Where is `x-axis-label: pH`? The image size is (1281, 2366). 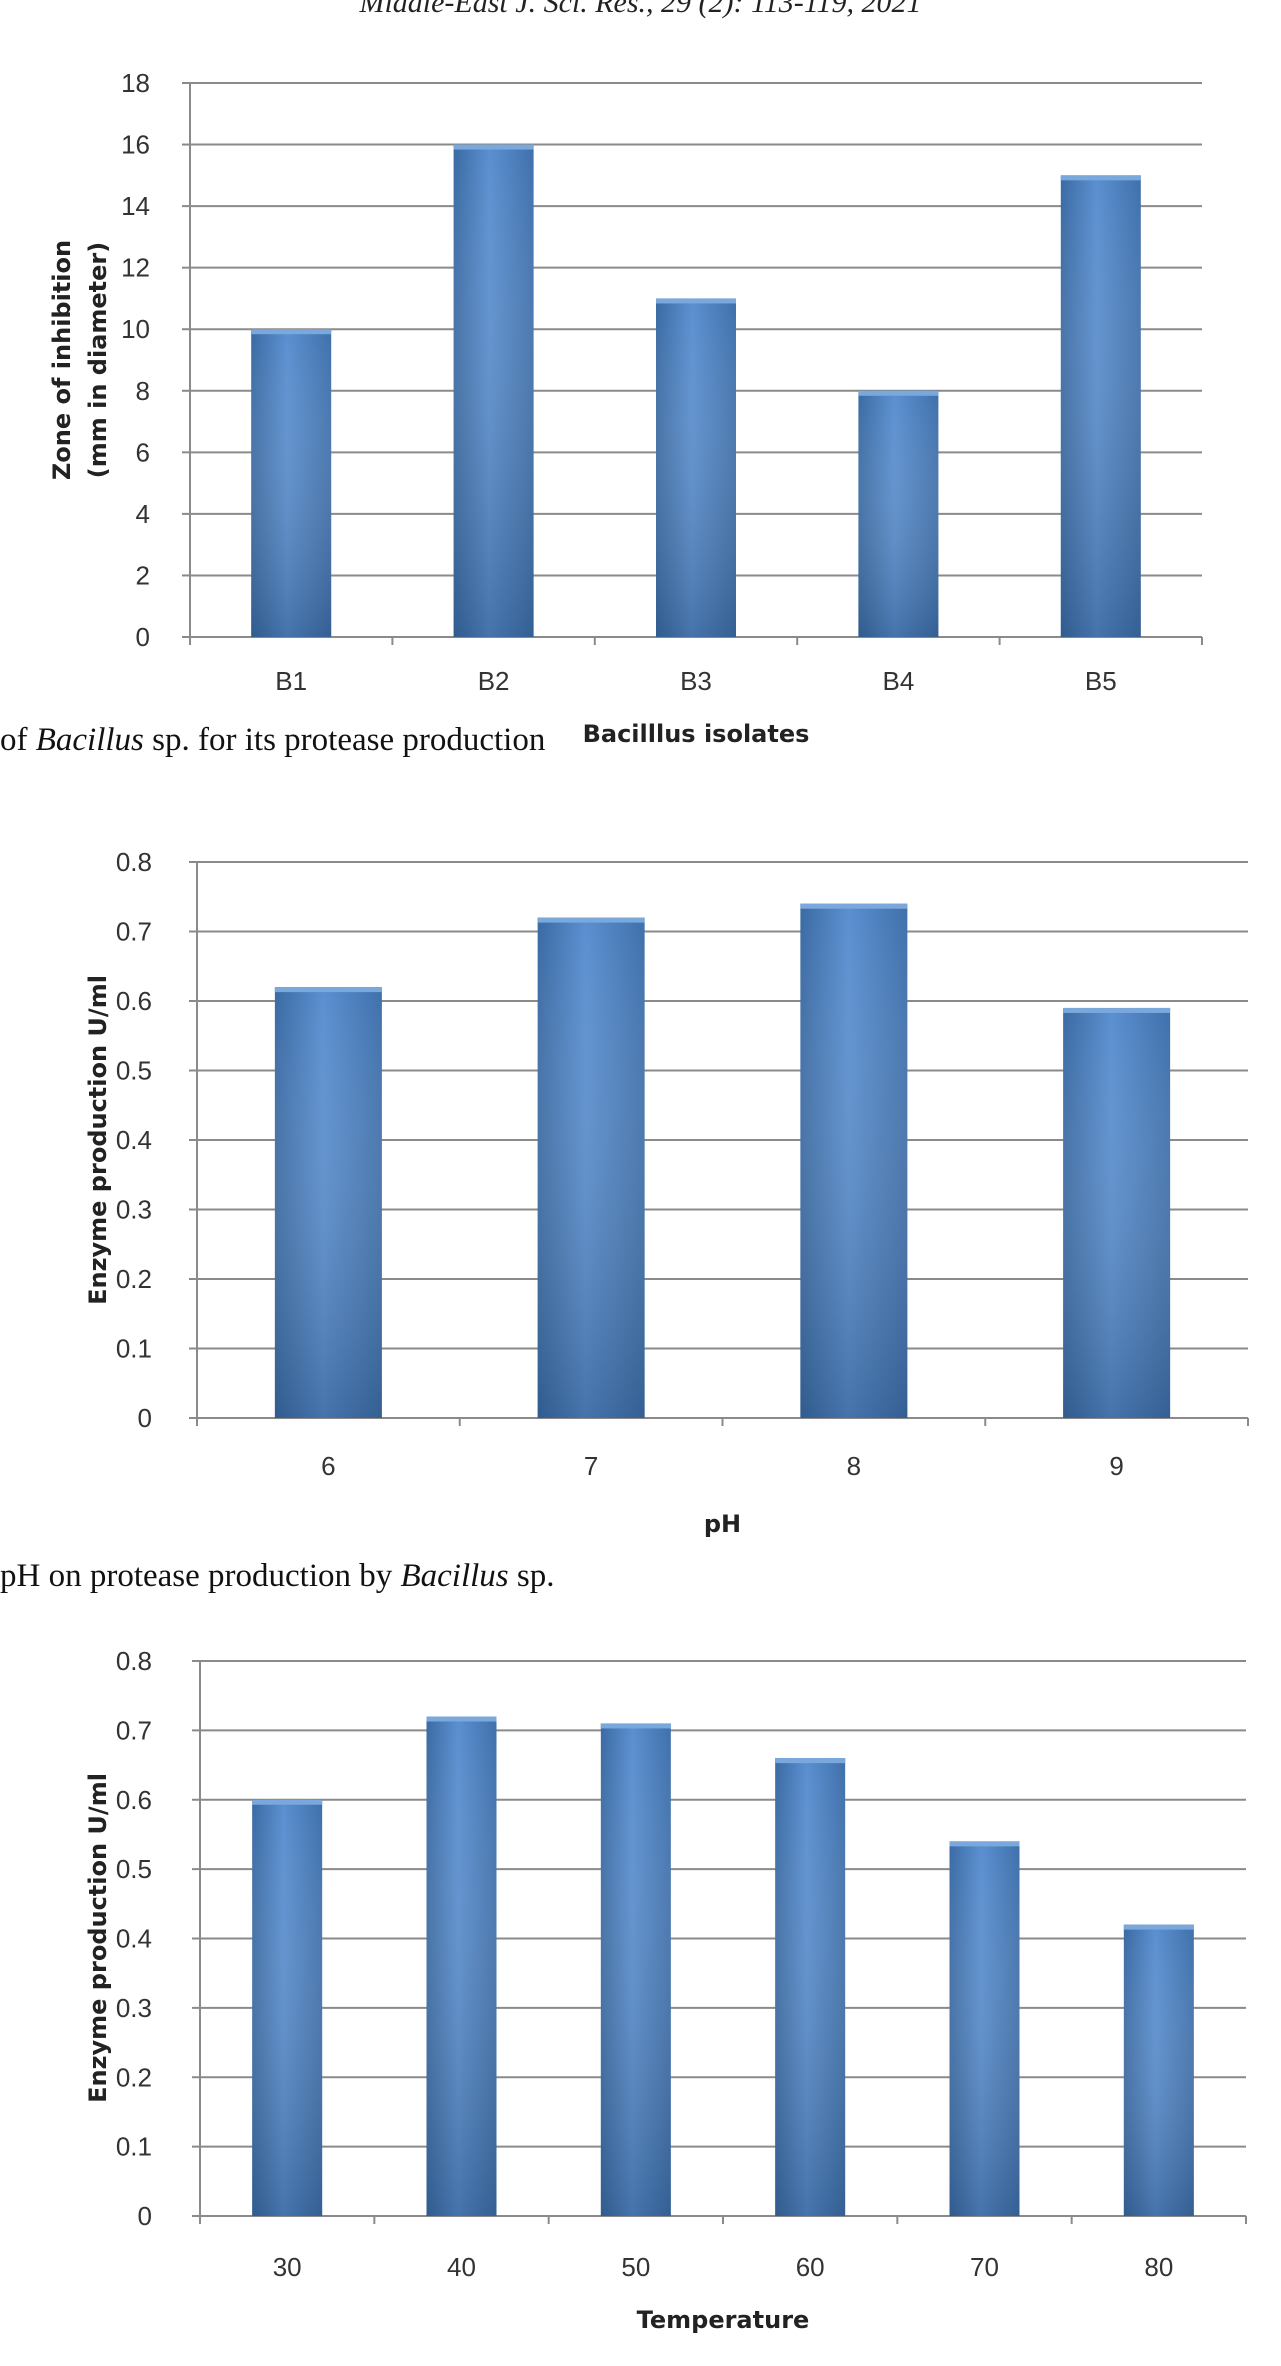
x-axis-label: pH is located at coordinates (722, 1524).